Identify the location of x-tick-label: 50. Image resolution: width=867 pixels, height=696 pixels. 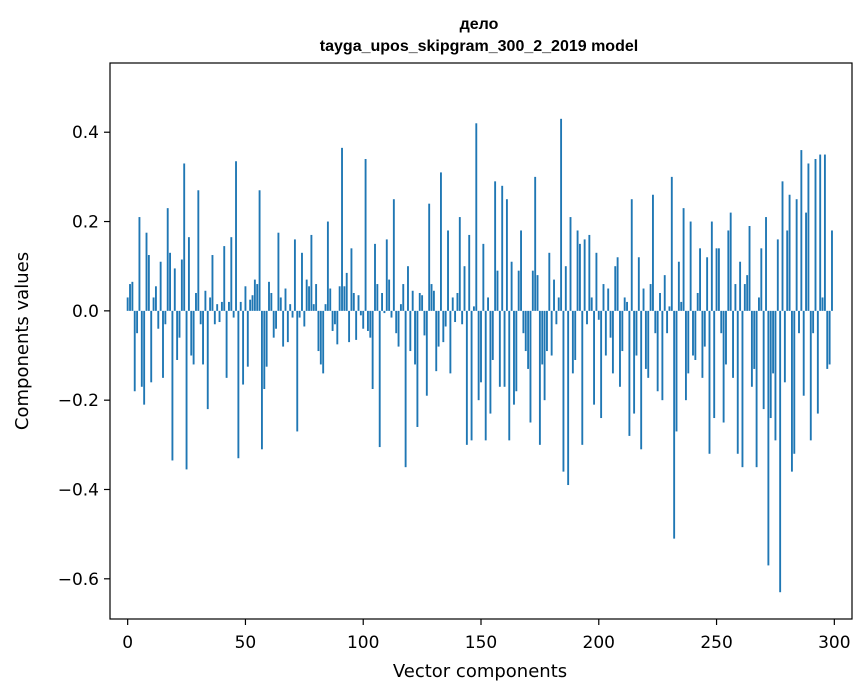
(246, 643).